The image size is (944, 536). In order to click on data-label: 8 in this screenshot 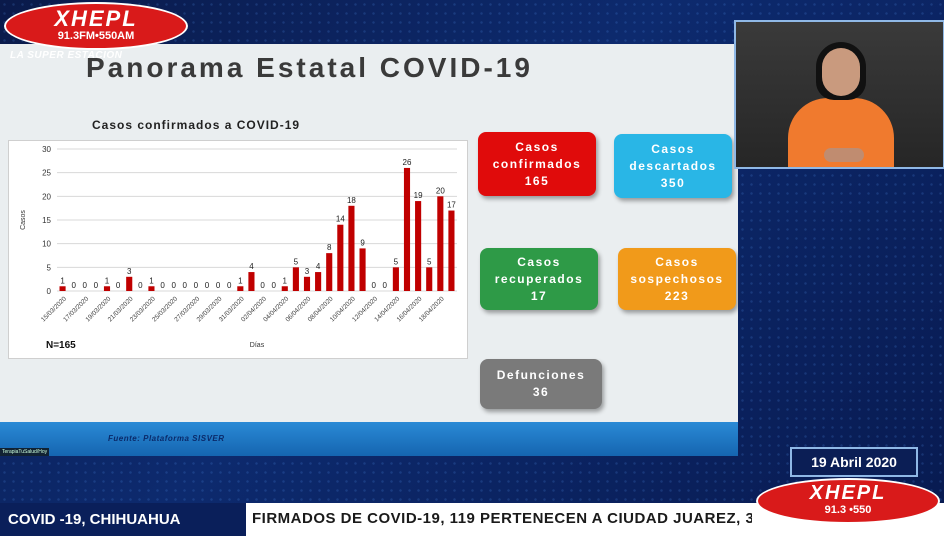, I will do `click(329, 247)`.